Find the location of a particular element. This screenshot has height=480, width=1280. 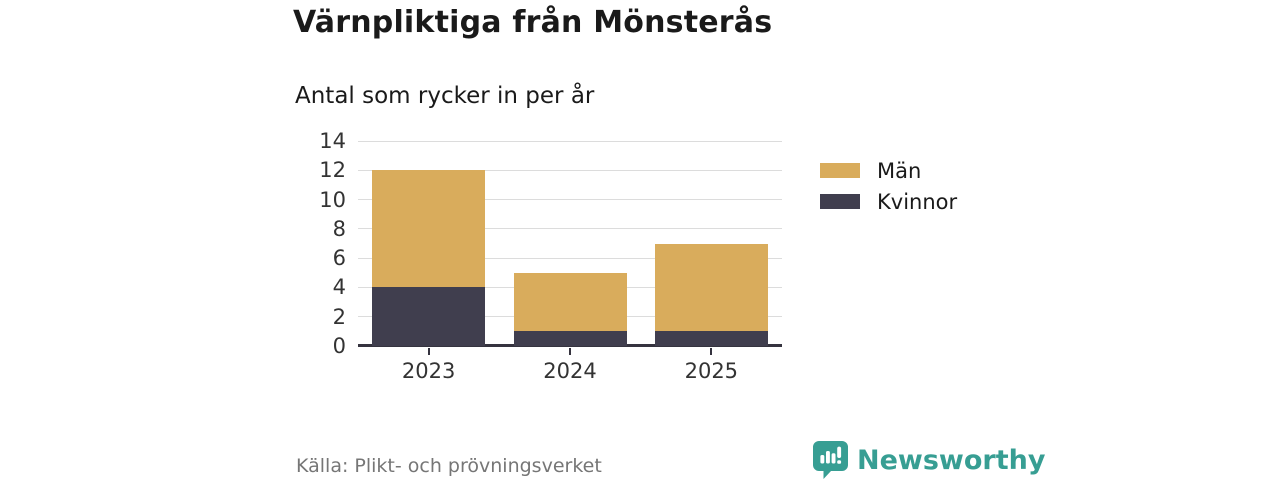

y-axis-tick-label: 8 is located at coordinates (339, 228).